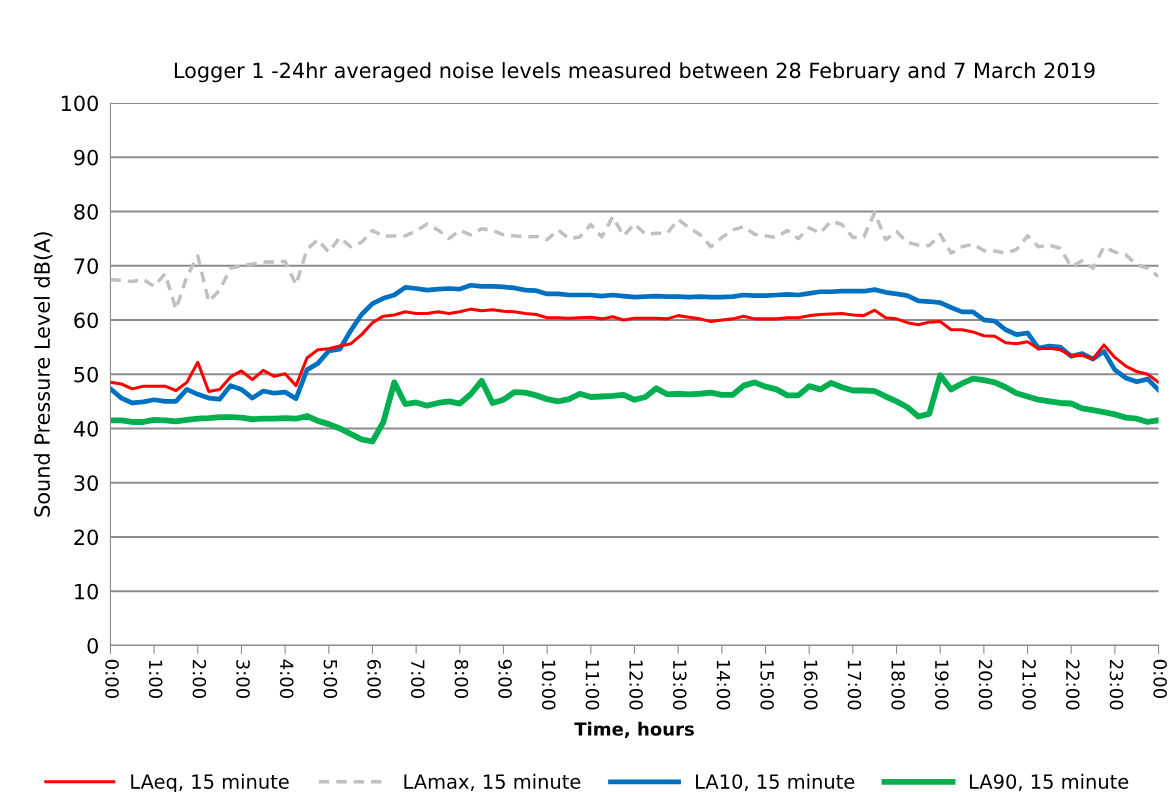  What do you see at coordinates (86, 266) in the screenshot?
I see `y-tick-label: 70` at bounding box center [86, 266].